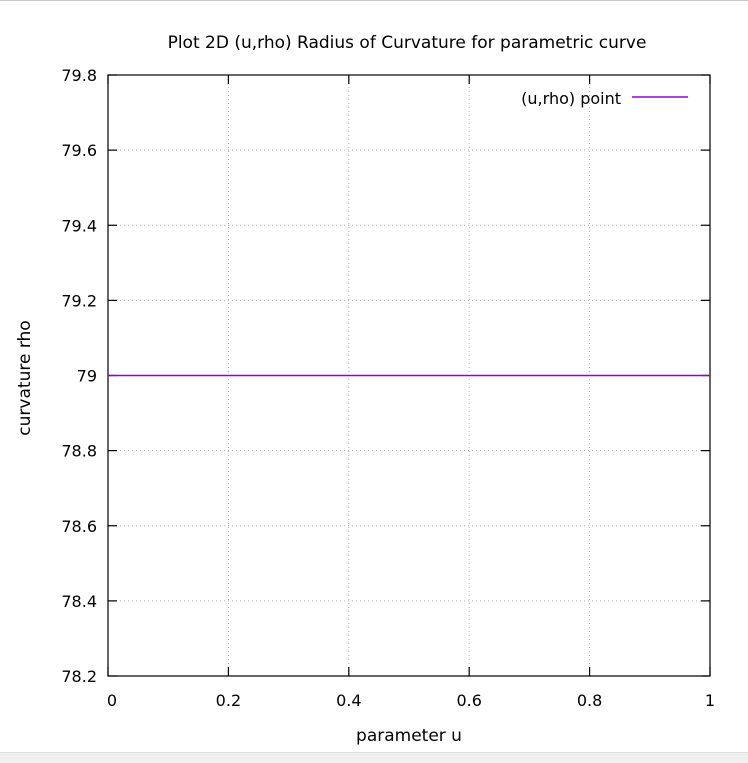  I want to click on x-tick-label: 1, so click(710, 700).